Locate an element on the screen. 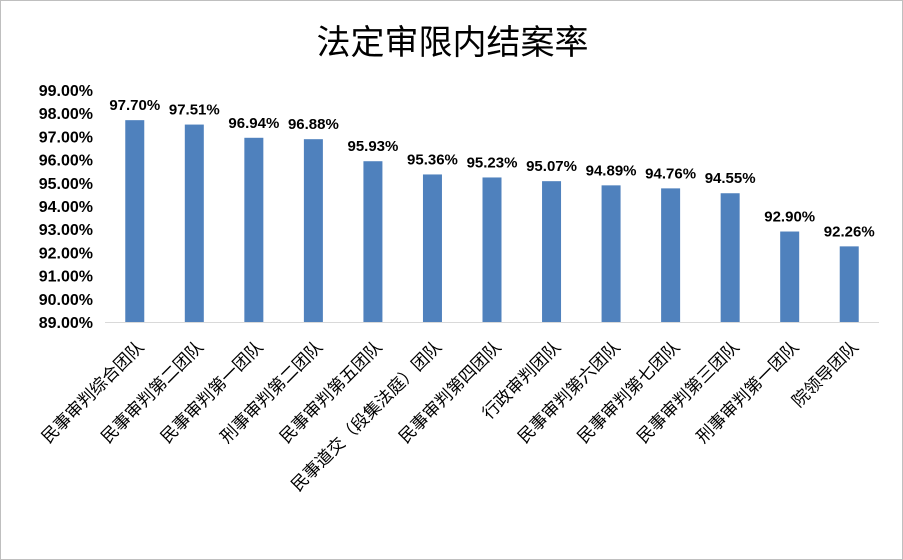  data-label: 92.26% is located at coordinates (849, 231).